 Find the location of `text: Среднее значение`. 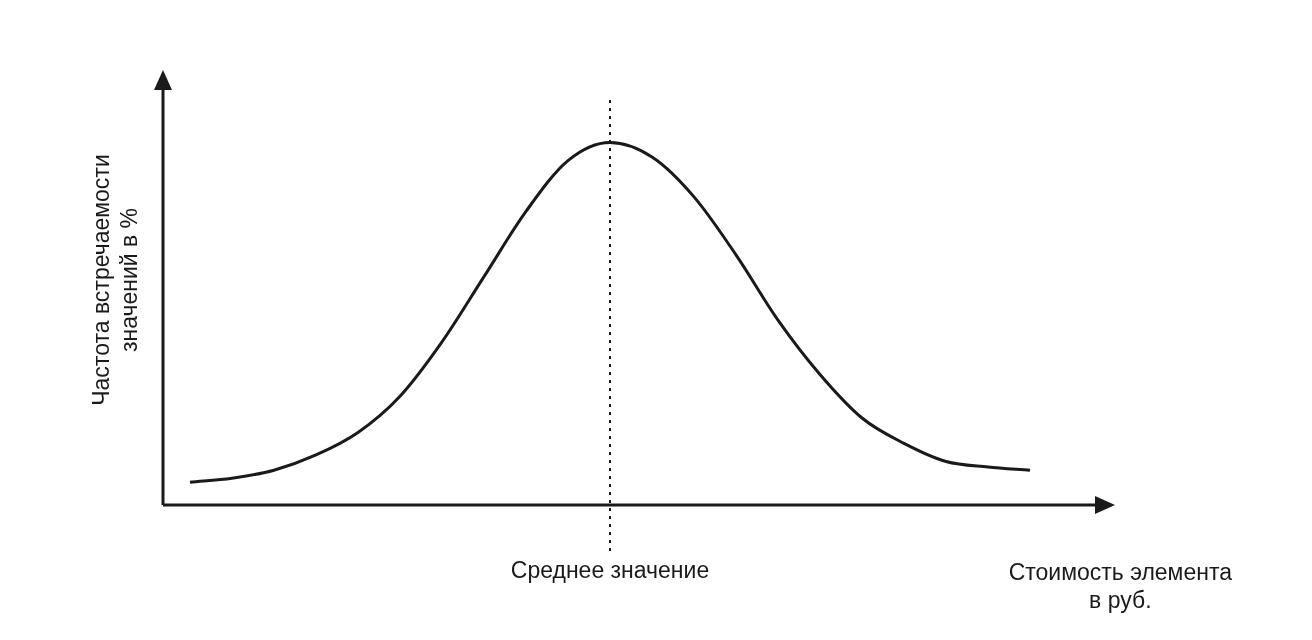

text: Среднее значение is located at coordinates (610, 570).